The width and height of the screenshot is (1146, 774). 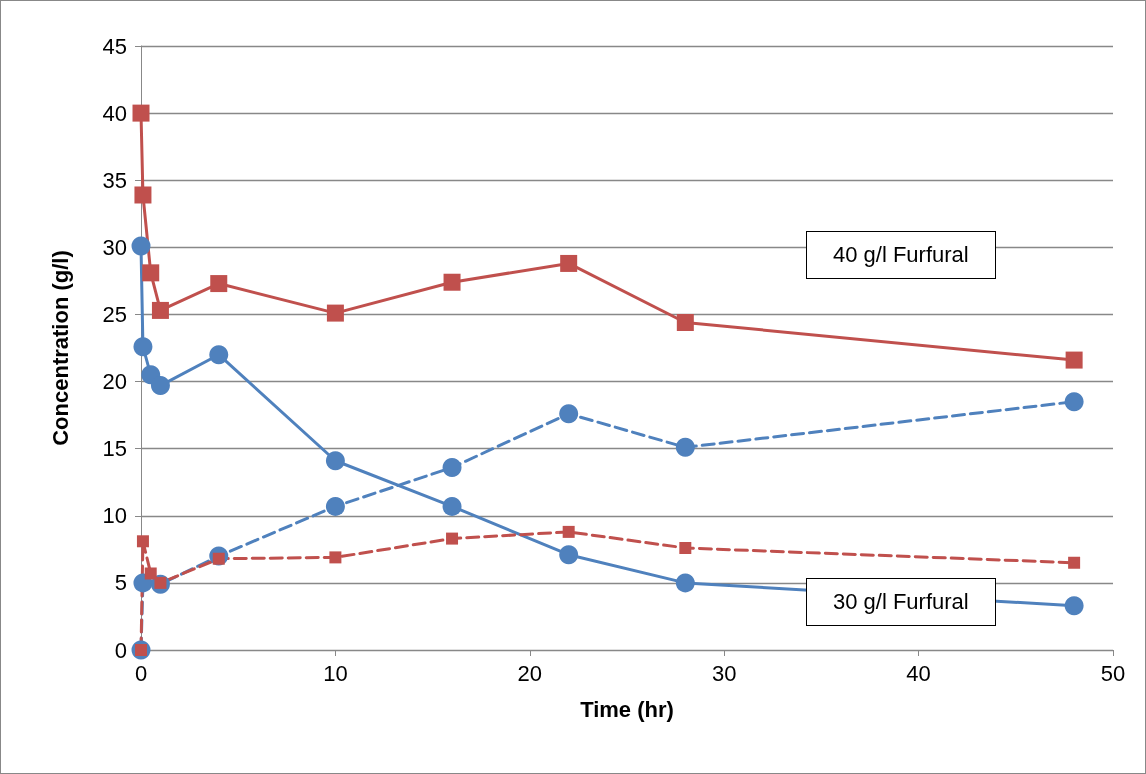 I want to click on y-tick-label: 35, so click(x=114, y=180).